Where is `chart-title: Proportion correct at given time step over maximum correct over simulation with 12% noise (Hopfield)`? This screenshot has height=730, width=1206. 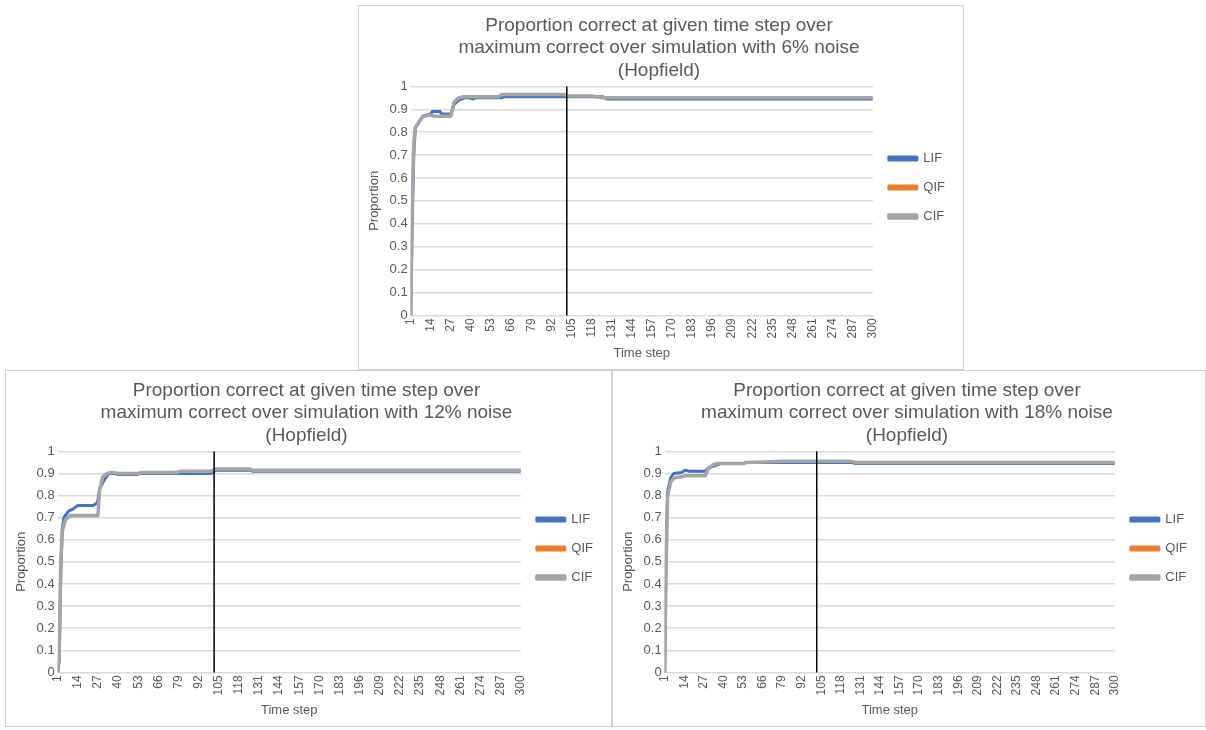
chart-title: Proportion correct at given time step over maximum correct over simulation with 12% noise (Hopfield) is located at coordinates (306, 412).